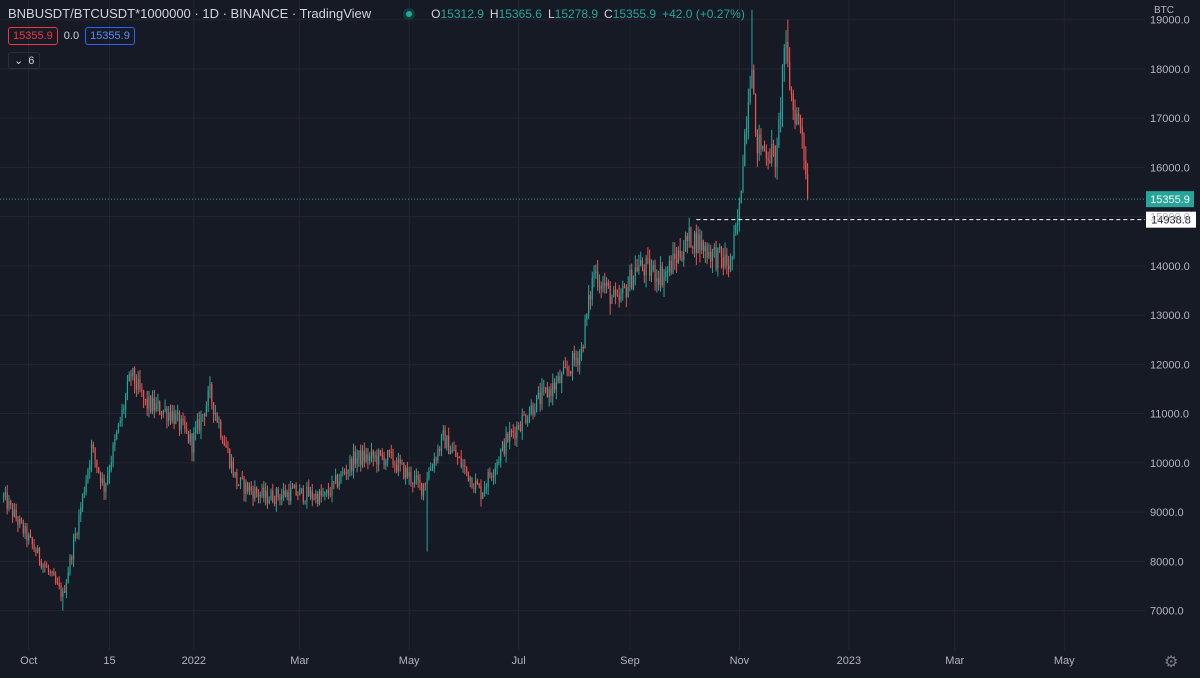 This screenshot has width=1200, height=678. Describe the element at coordinates (24, 60) in the screenshot. I see `collapse-indicators-button: ⌄ 6` at that location.